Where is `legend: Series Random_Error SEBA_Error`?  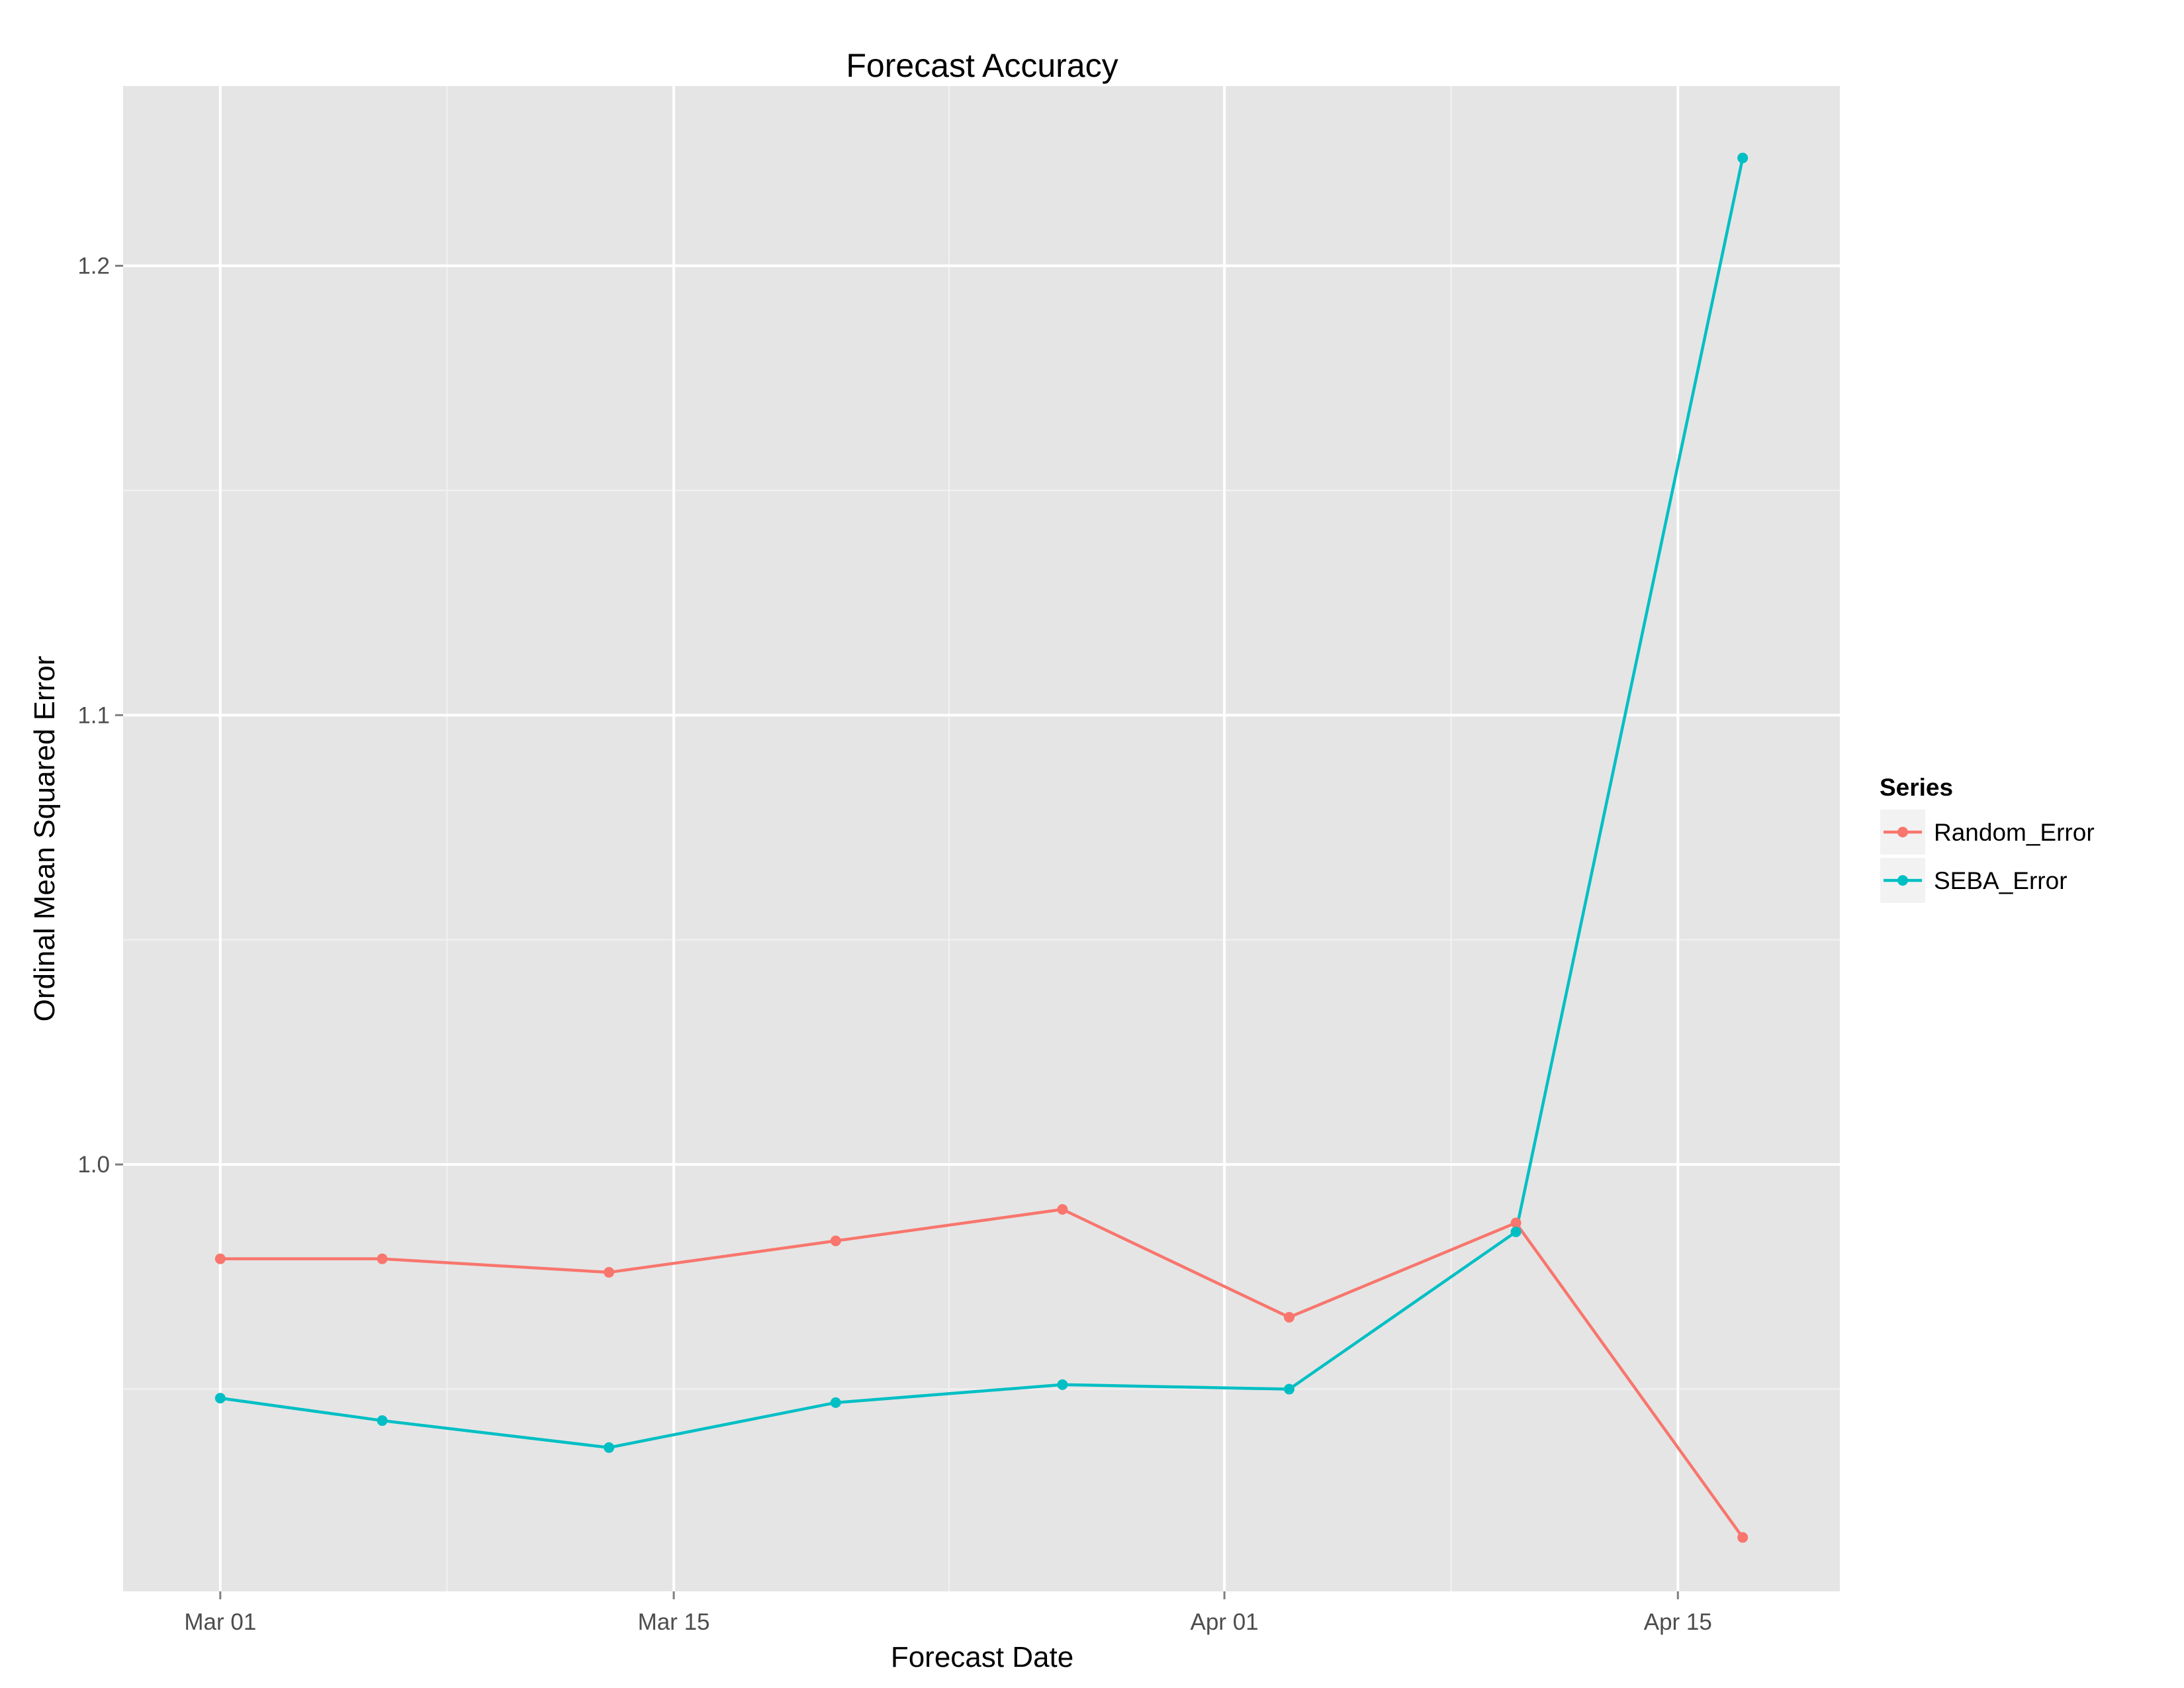
legend: Series Random_Error SEBA_Error is located at coordinates (1987, 839).